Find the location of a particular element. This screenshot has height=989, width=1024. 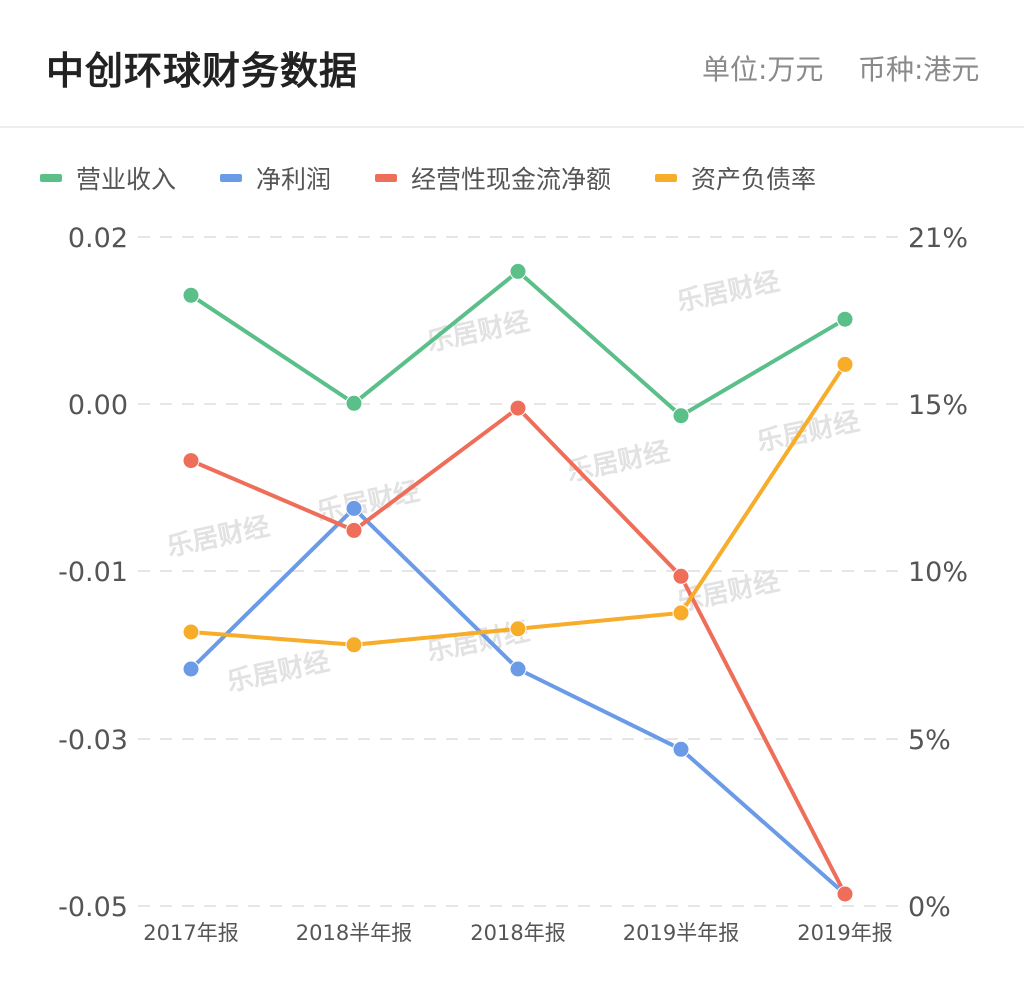

watermark-2: 乐居财经 is located at coordinates (728, 292).